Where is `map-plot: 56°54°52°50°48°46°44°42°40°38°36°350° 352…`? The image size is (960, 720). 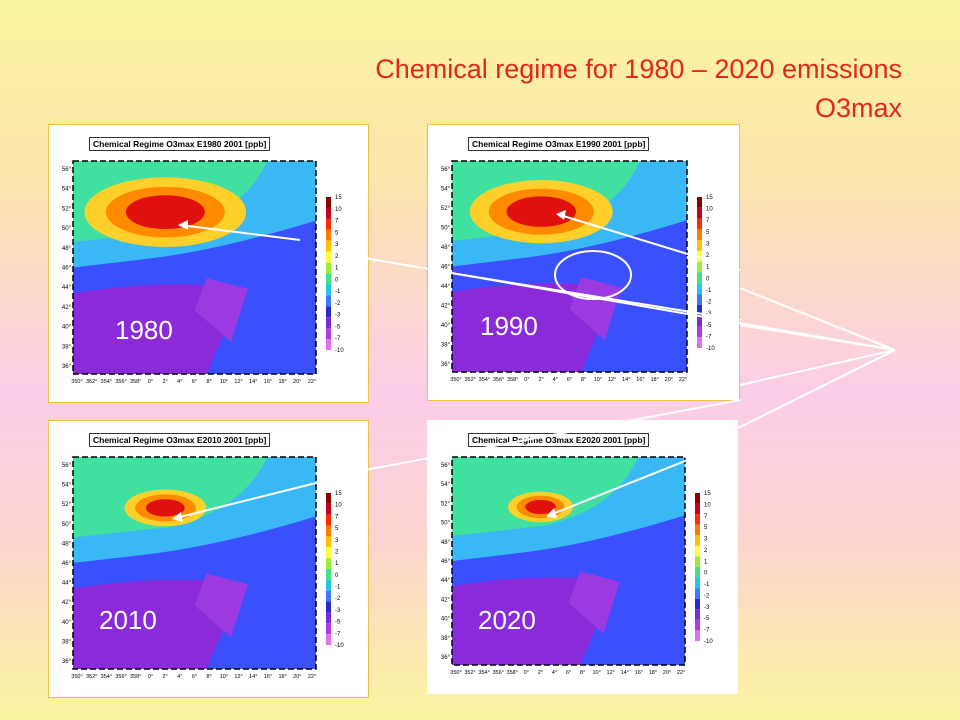
map-plot: 56°54°52°50°48°46°44°42°40°38°36°350° 352… is located at coordinates (577, 566).